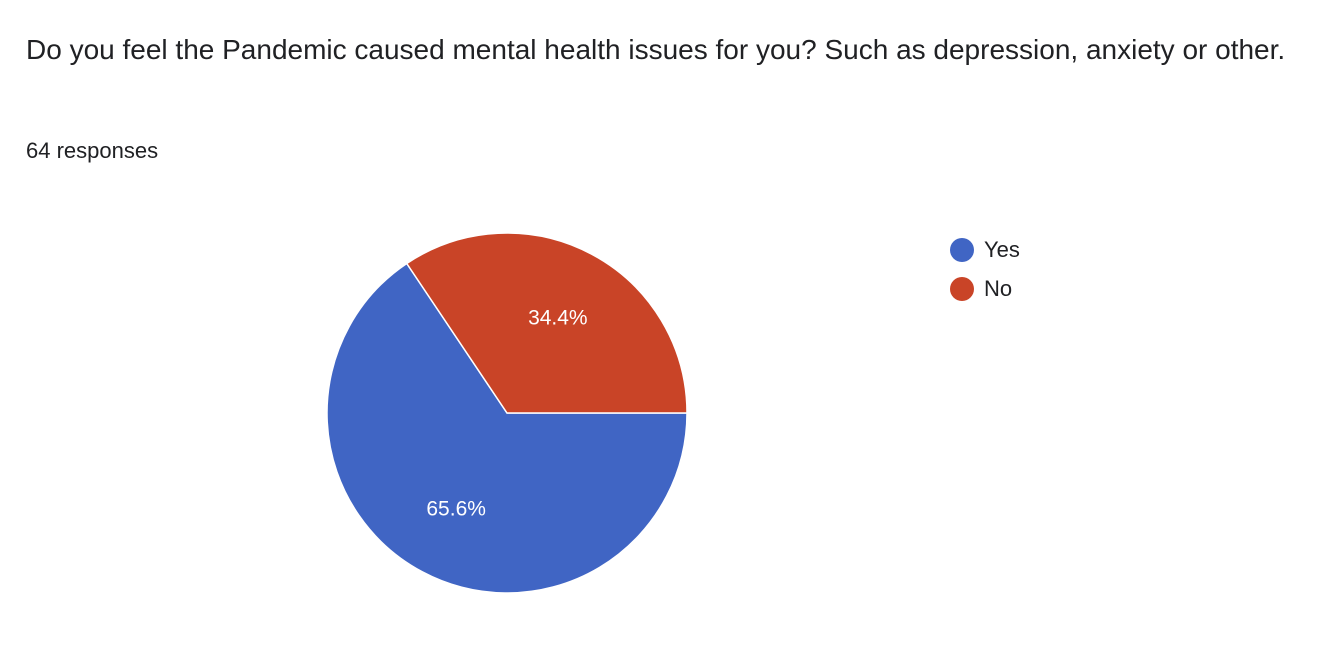  What do you see at coordinates (507, 428) in the screenshot?
I see `pie-slice-yes` at bounding box center [507, 428].